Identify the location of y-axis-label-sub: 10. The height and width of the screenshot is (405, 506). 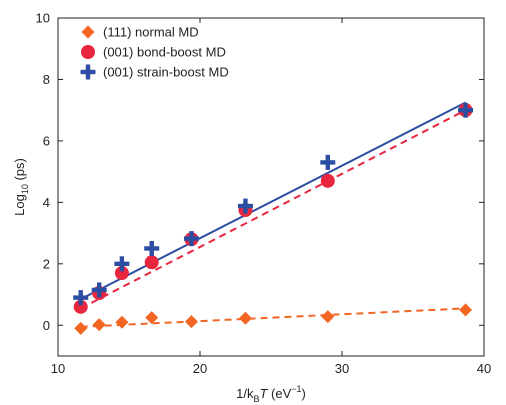
(25, 189).